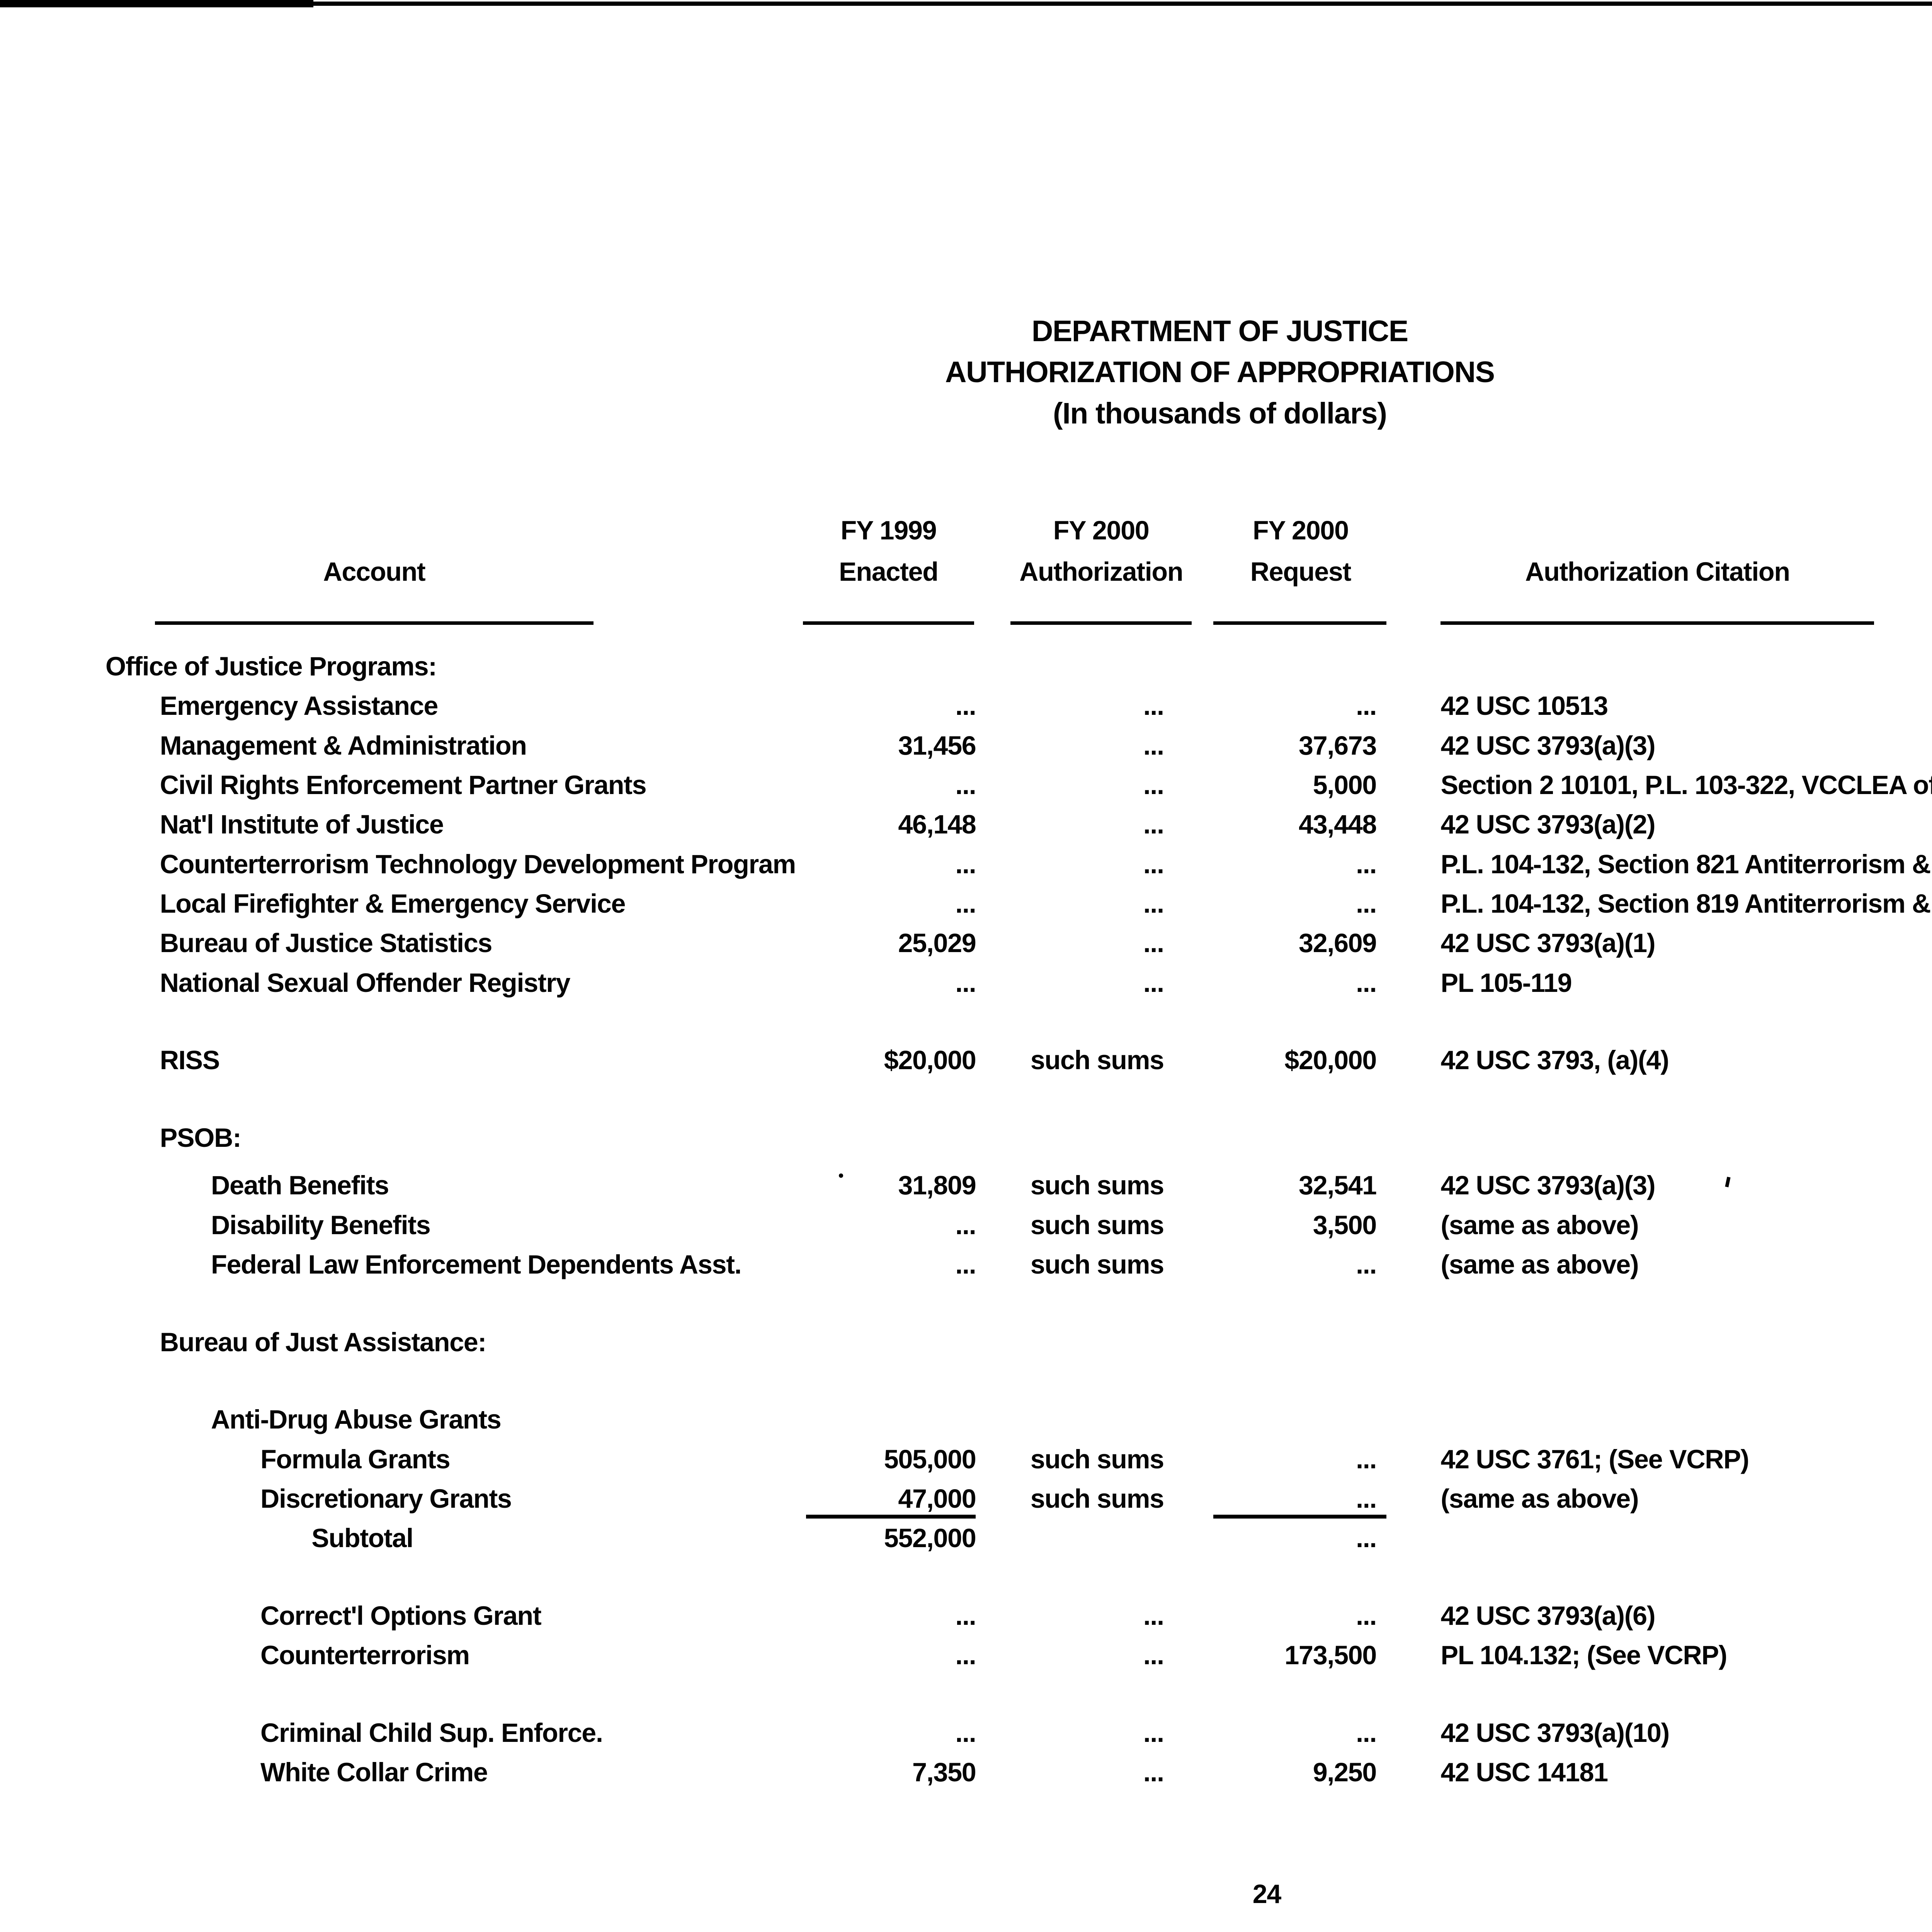 Image resolution: width=1932 pixels, height=1932 pixels. What do you see at coordinates (1657, 606) in the screenshot?
I see `column-underline-citation` at bounding box center [1657, 606].